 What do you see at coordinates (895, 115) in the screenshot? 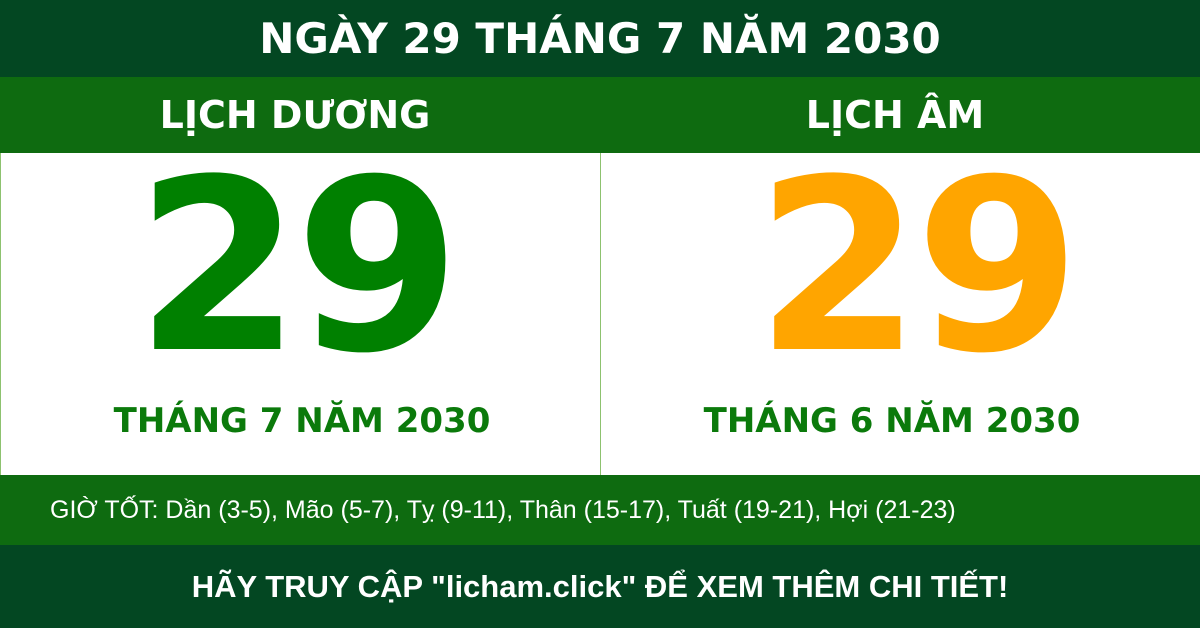
I see `lunar-calendar-label: LỊCH ÂM` at bounding box center [895, 115].